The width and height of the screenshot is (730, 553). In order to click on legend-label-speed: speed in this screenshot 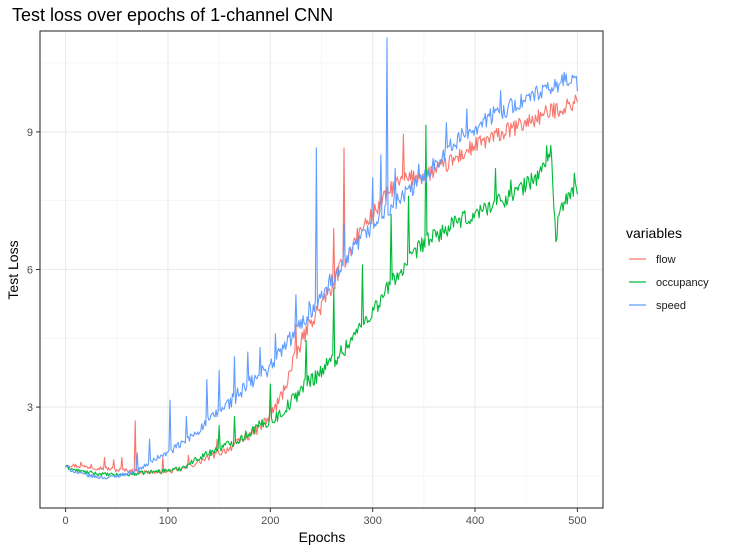, I will do `click(671, 306)`.